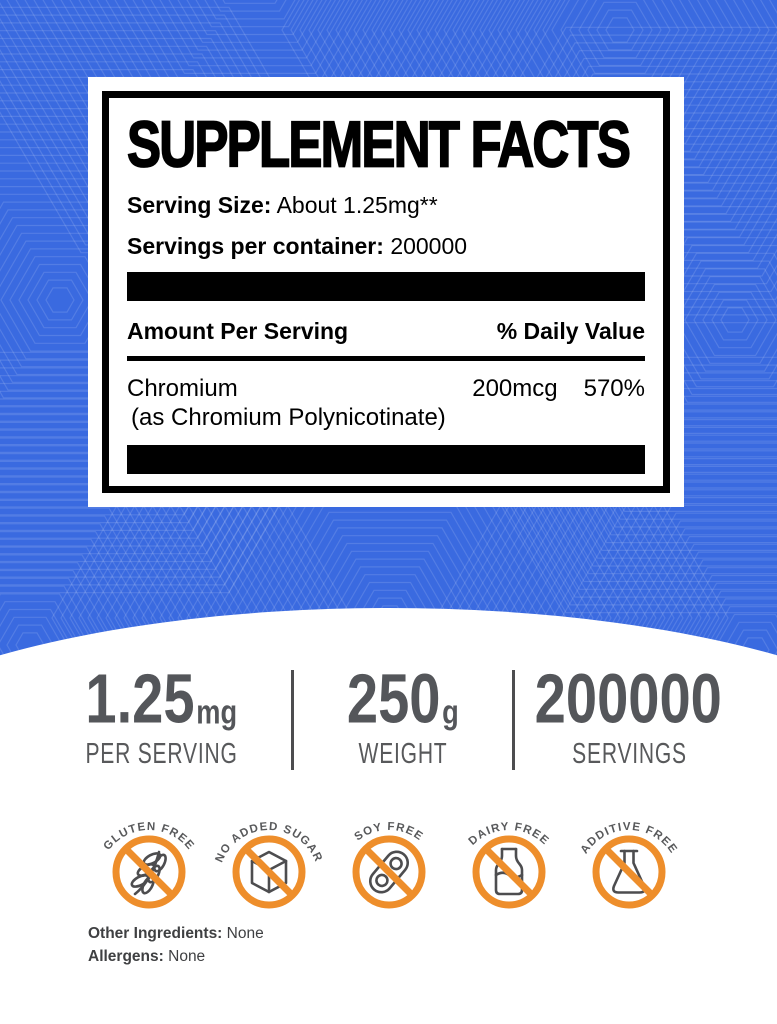  Describe the element at coordinates (515, 388) in the screenshot. I see `ingredient-amount: 200mcg` at that location.